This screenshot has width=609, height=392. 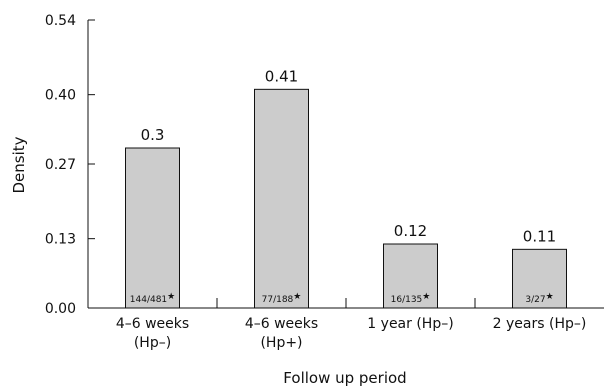 What do you see at coordinates (153, 135) in the screenshot?
I see `bar-value-label: 0.3` at bounding box center [153, 135].